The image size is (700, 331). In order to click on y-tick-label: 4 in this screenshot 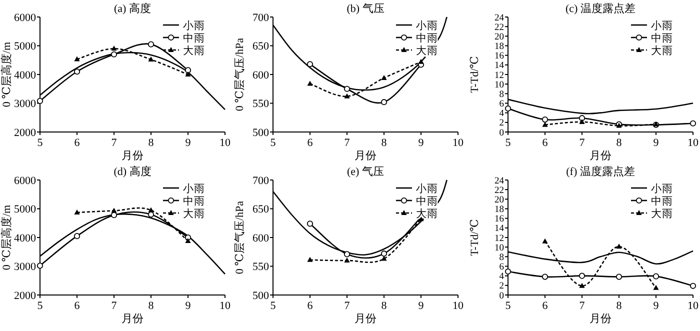, I will do `click(501, 277)`.